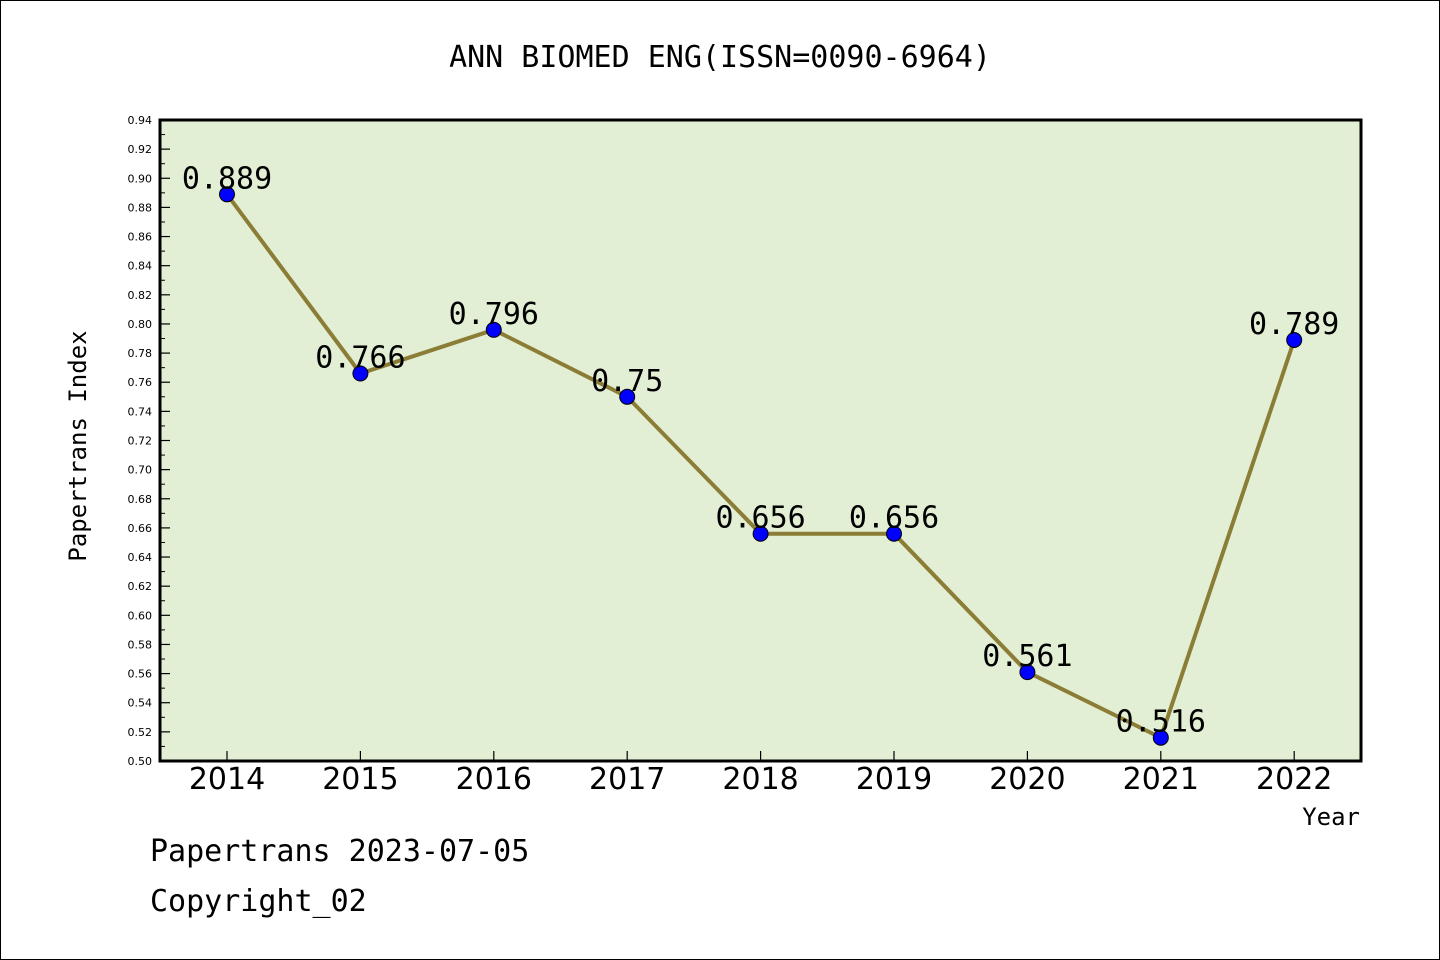 Image resolution: width=1440 pixels, height=960 pixels. What do you see at coordinates (1294, 324) in the screenshot?
I see `data-label: 0.789` at bounding box center [1294, 324].